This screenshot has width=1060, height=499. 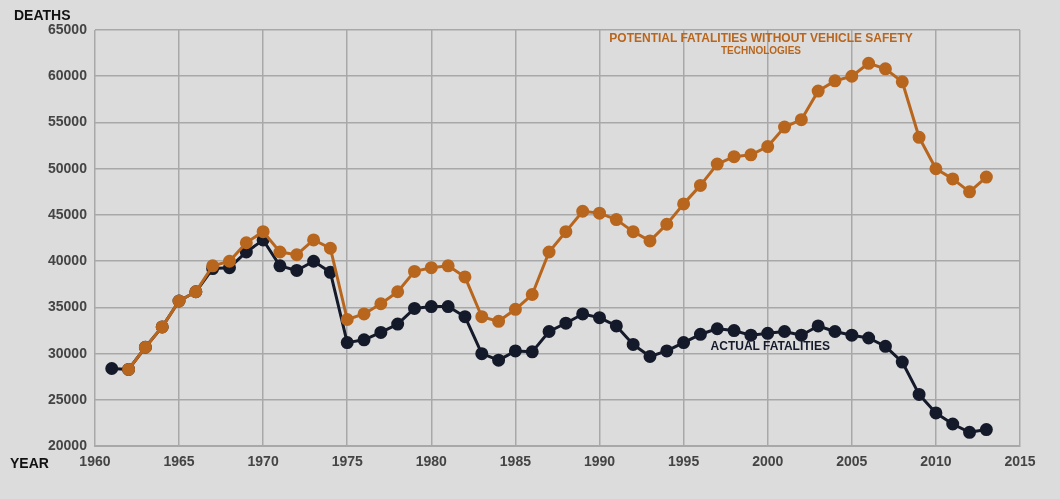 What do you see at coordinates (95, 461) in the screenshot?
I see `x-tick-label: 1960` at bounding box center [95, 461].